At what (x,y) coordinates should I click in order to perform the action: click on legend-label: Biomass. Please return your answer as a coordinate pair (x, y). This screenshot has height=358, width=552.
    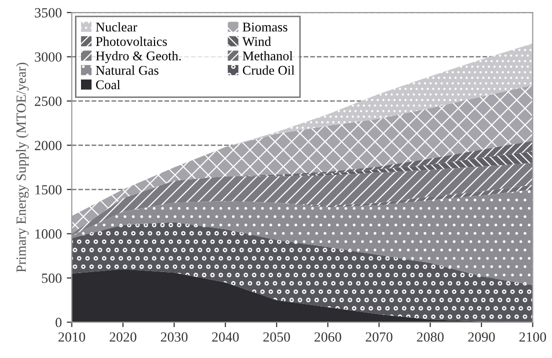
    Looking at the image, I should click on (265, 27).